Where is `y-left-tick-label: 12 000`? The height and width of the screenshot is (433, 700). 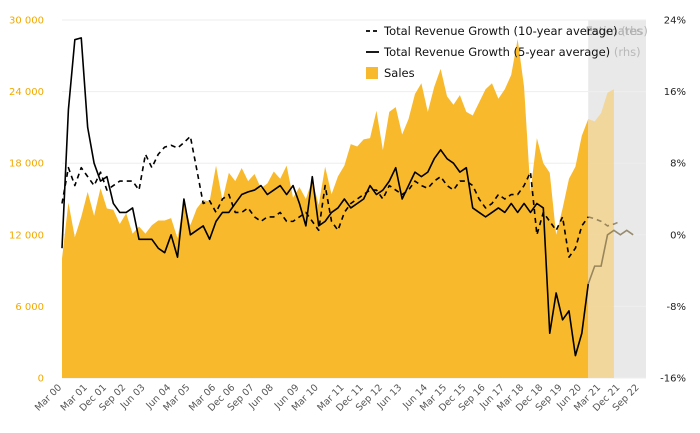 y-left-tick-label: 12 000 is located at coordinates (26, 235).